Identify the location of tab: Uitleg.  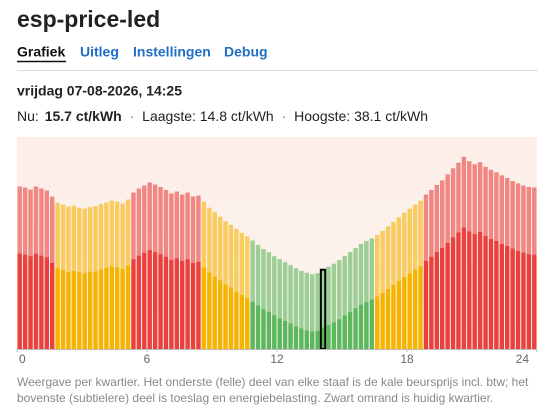
(99, 52).